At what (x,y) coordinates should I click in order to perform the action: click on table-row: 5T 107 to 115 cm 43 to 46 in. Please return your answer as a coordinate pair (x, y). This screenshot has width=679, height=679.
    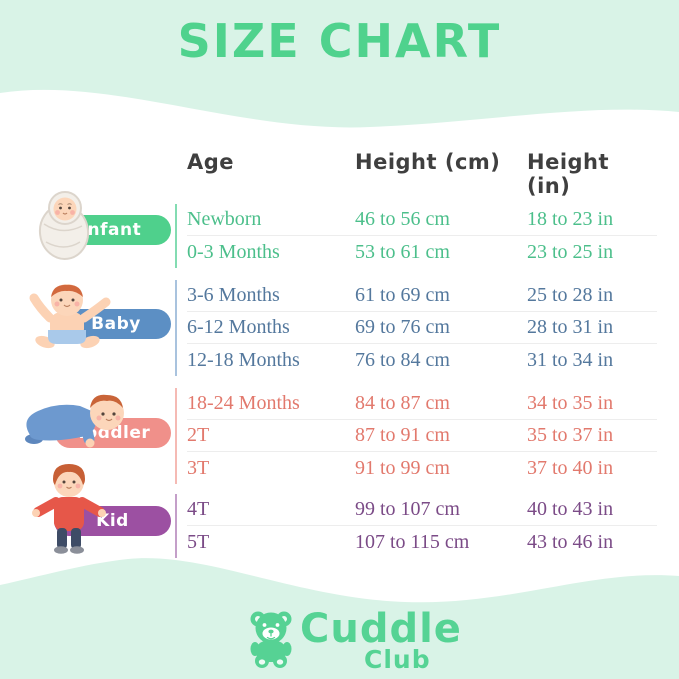
    Looking at the image, I should click on (422, 542).